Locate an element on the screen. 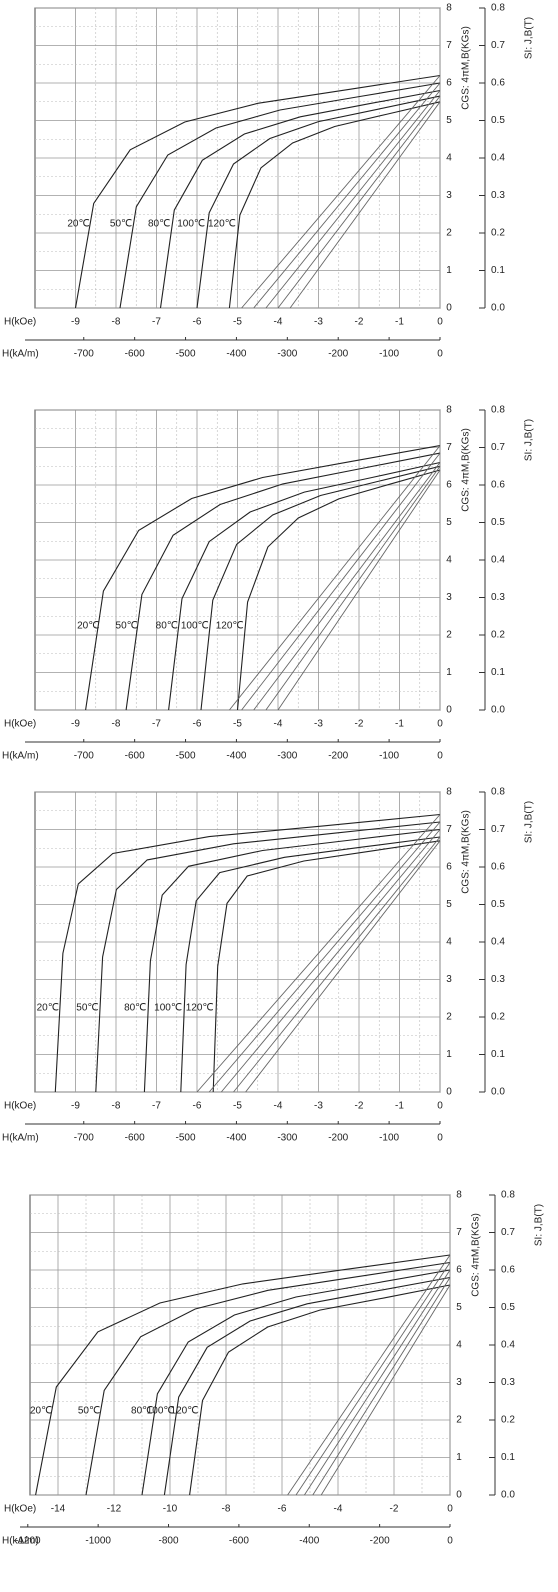  x2-axis-title: H(kA/m) is located at coordinates (20, 1541).